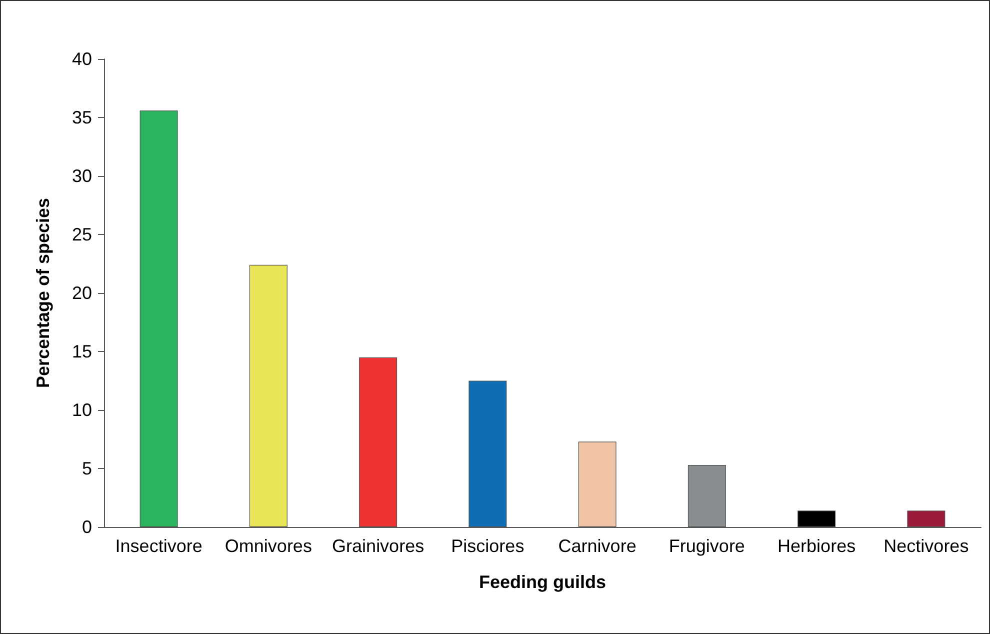 The image size is (990, 634). Describe the element at coordinates (87, 468) in the screenshot. I see `y-tick-label: 5` at that location.